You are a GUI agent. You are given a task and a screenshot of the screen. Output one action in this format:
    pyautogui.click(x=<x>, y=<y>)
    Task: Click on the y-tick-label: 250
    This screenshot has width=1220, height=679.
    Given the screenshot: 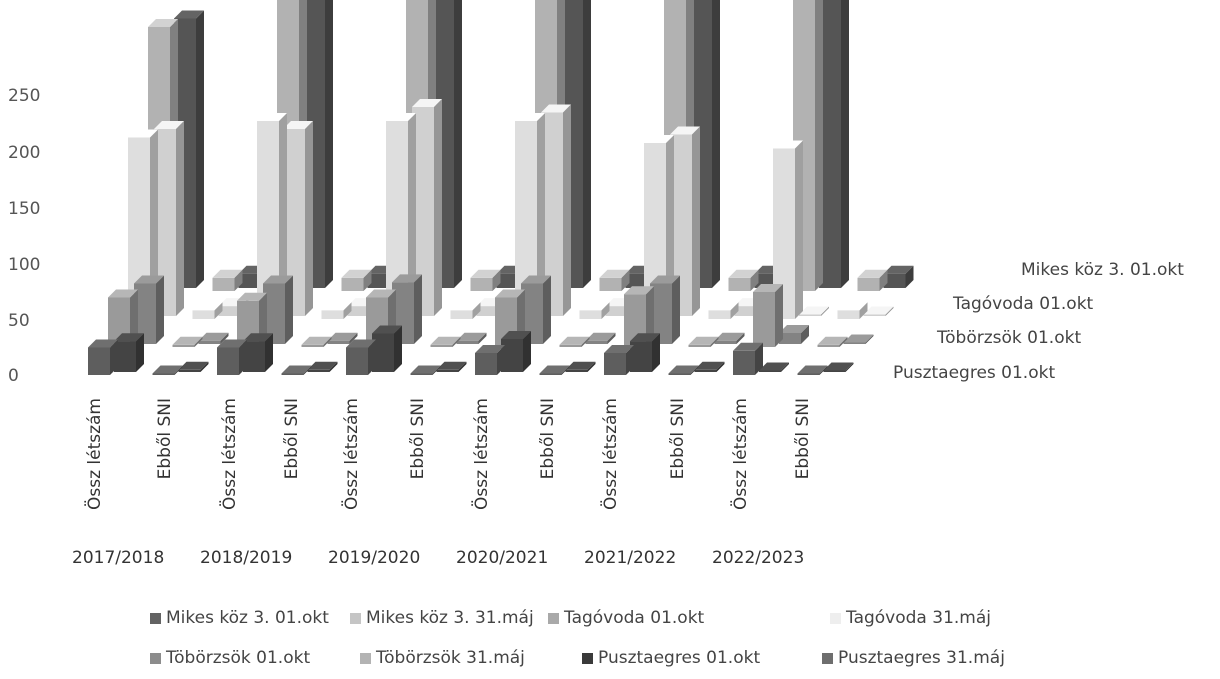 What is the action you would take?
    pyautogui.click(x=24, y=96)
    